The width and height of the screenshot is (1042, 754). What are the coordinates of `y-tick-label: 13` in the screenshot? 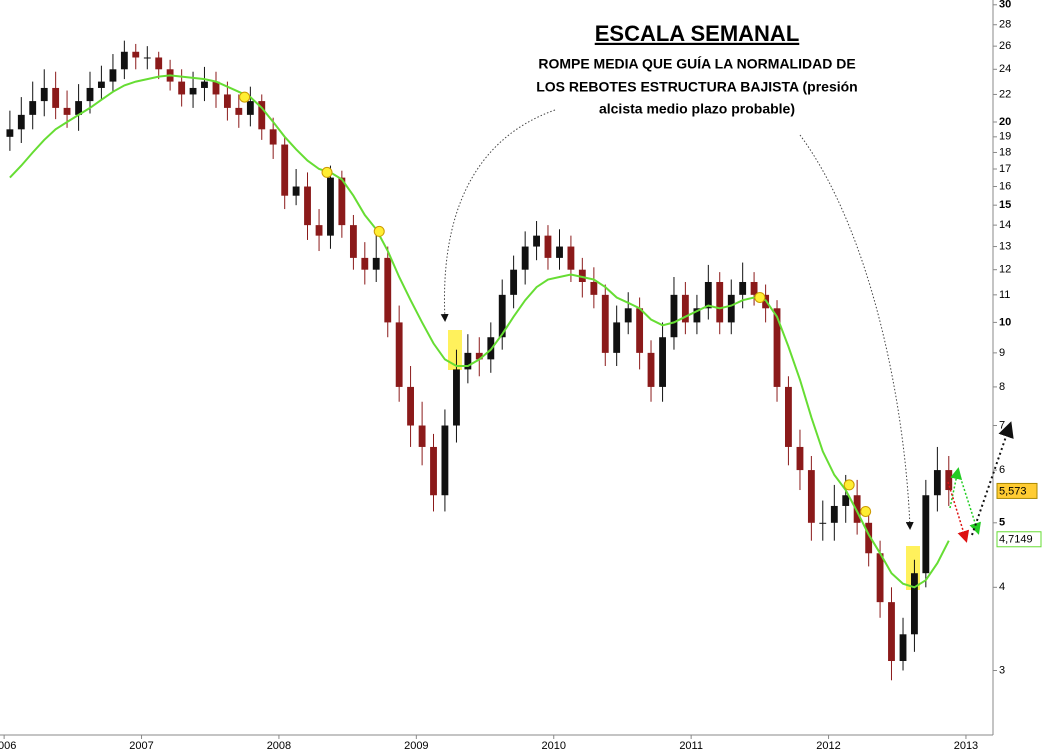 It's located at (1005, 246).